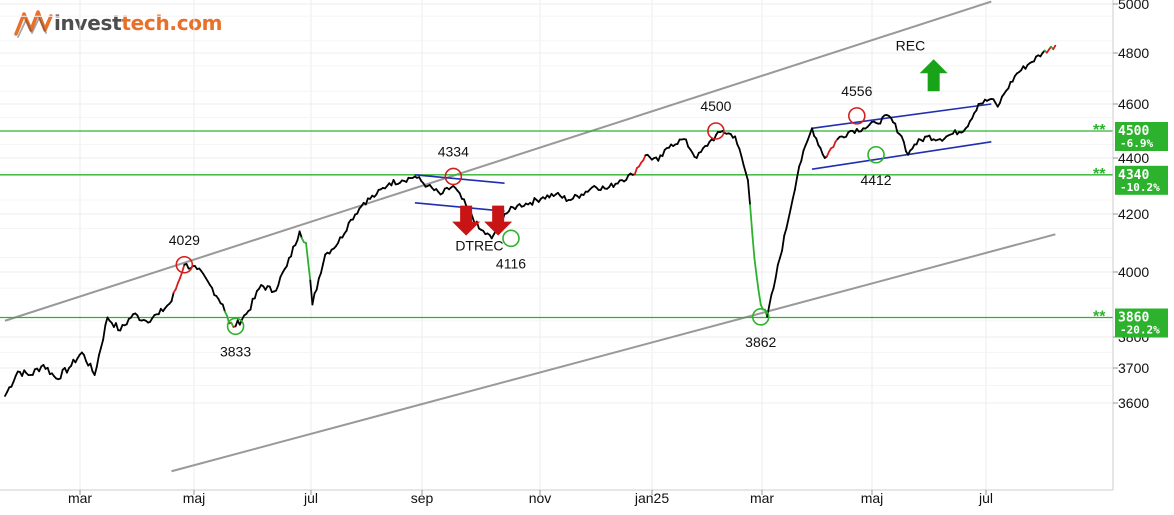 The image size is (1174, 515). Describe the element at coordinates (33, 24) in the screenshot. I see `investtech-zigzag-logo-icon` at that location.